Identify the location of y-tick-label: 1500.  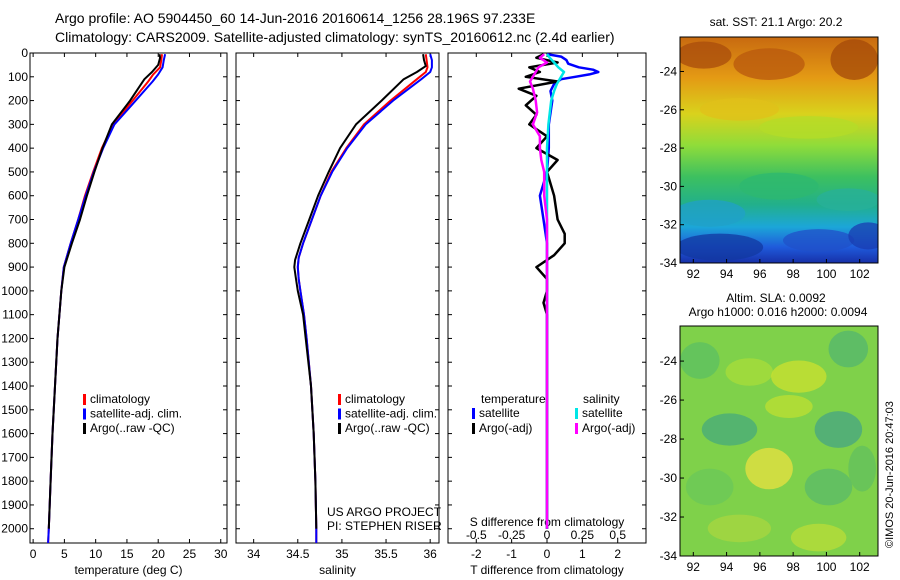
(14, 410).